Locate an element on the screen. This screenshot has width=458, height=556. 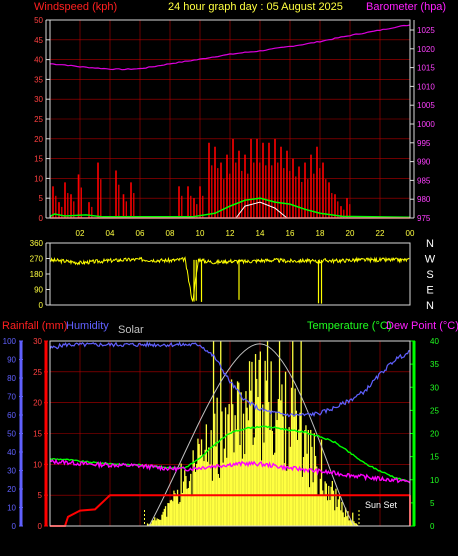
wind-left-tick-label: 25 is located at coordinates (38, 119).